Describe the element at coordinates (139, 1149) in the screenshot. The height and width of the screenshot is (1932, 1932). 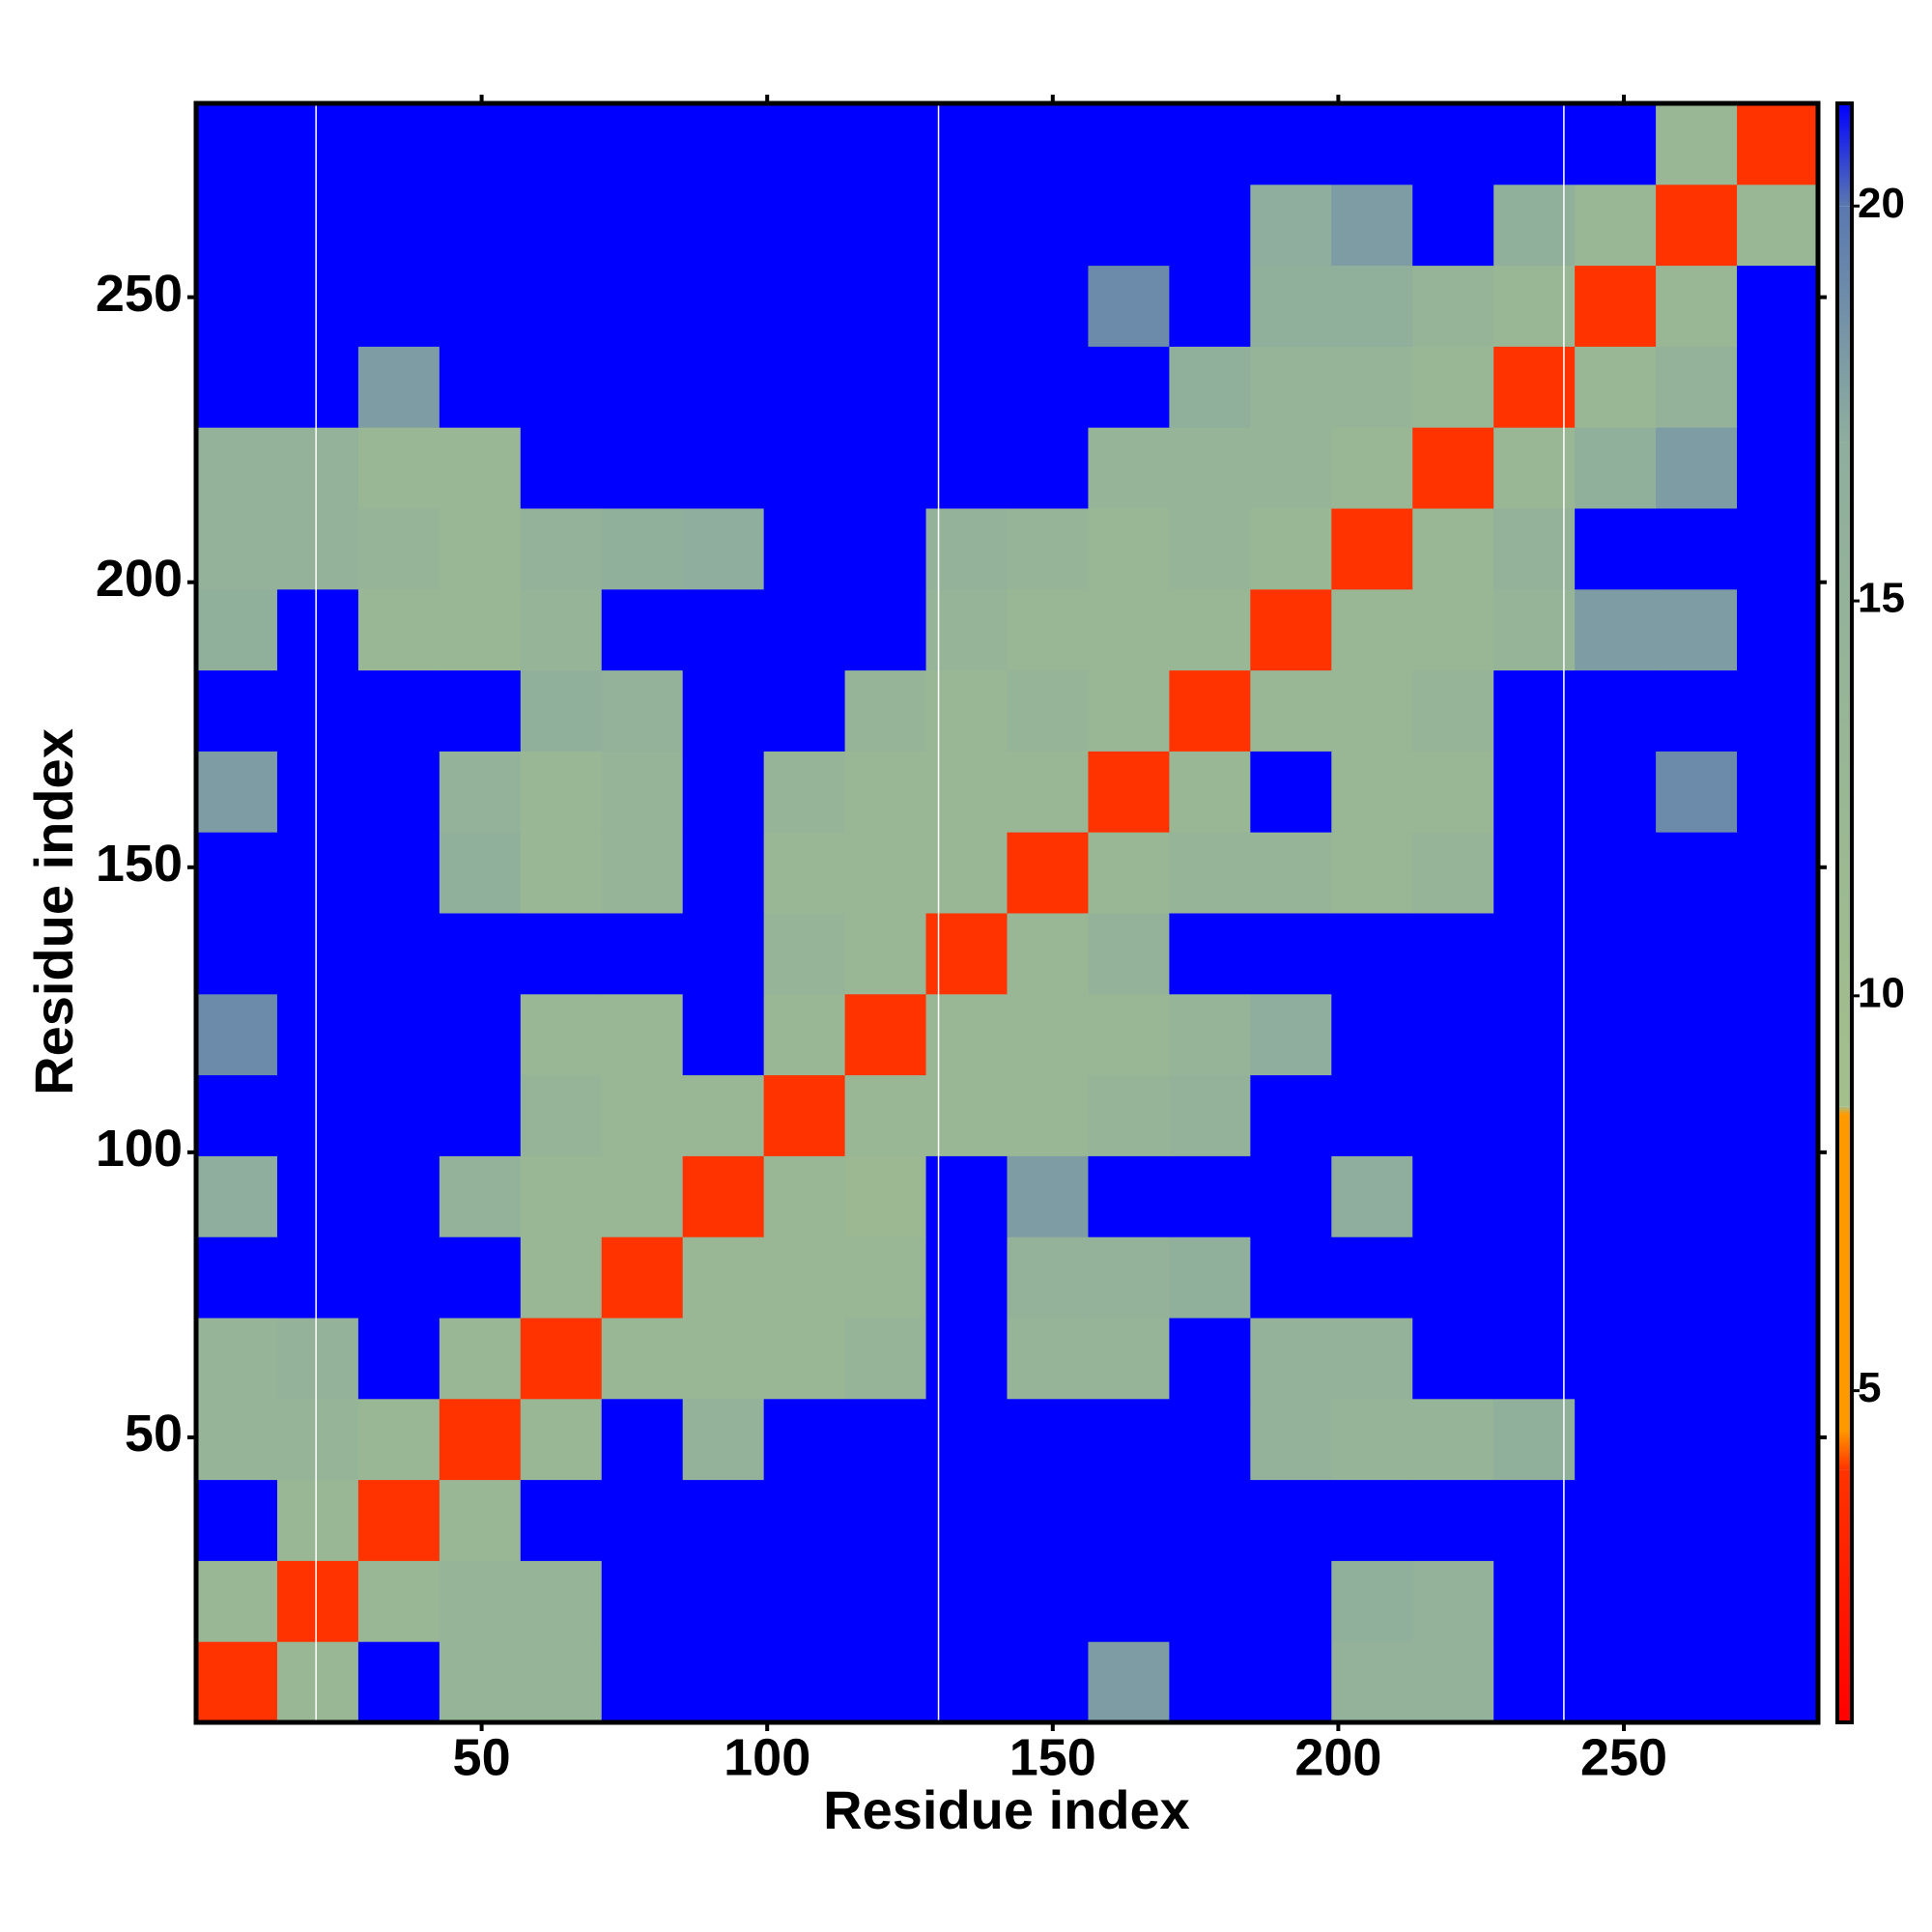
I see `y-tick-label: 100` at that location.